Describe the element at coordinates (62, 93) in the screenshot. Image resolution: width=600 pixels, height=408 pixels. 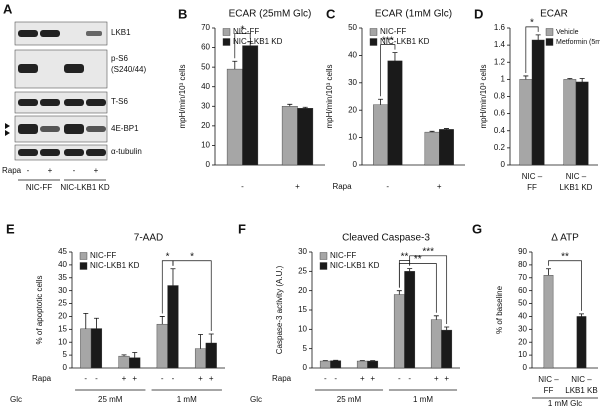
I see `blot-bands` at that location.